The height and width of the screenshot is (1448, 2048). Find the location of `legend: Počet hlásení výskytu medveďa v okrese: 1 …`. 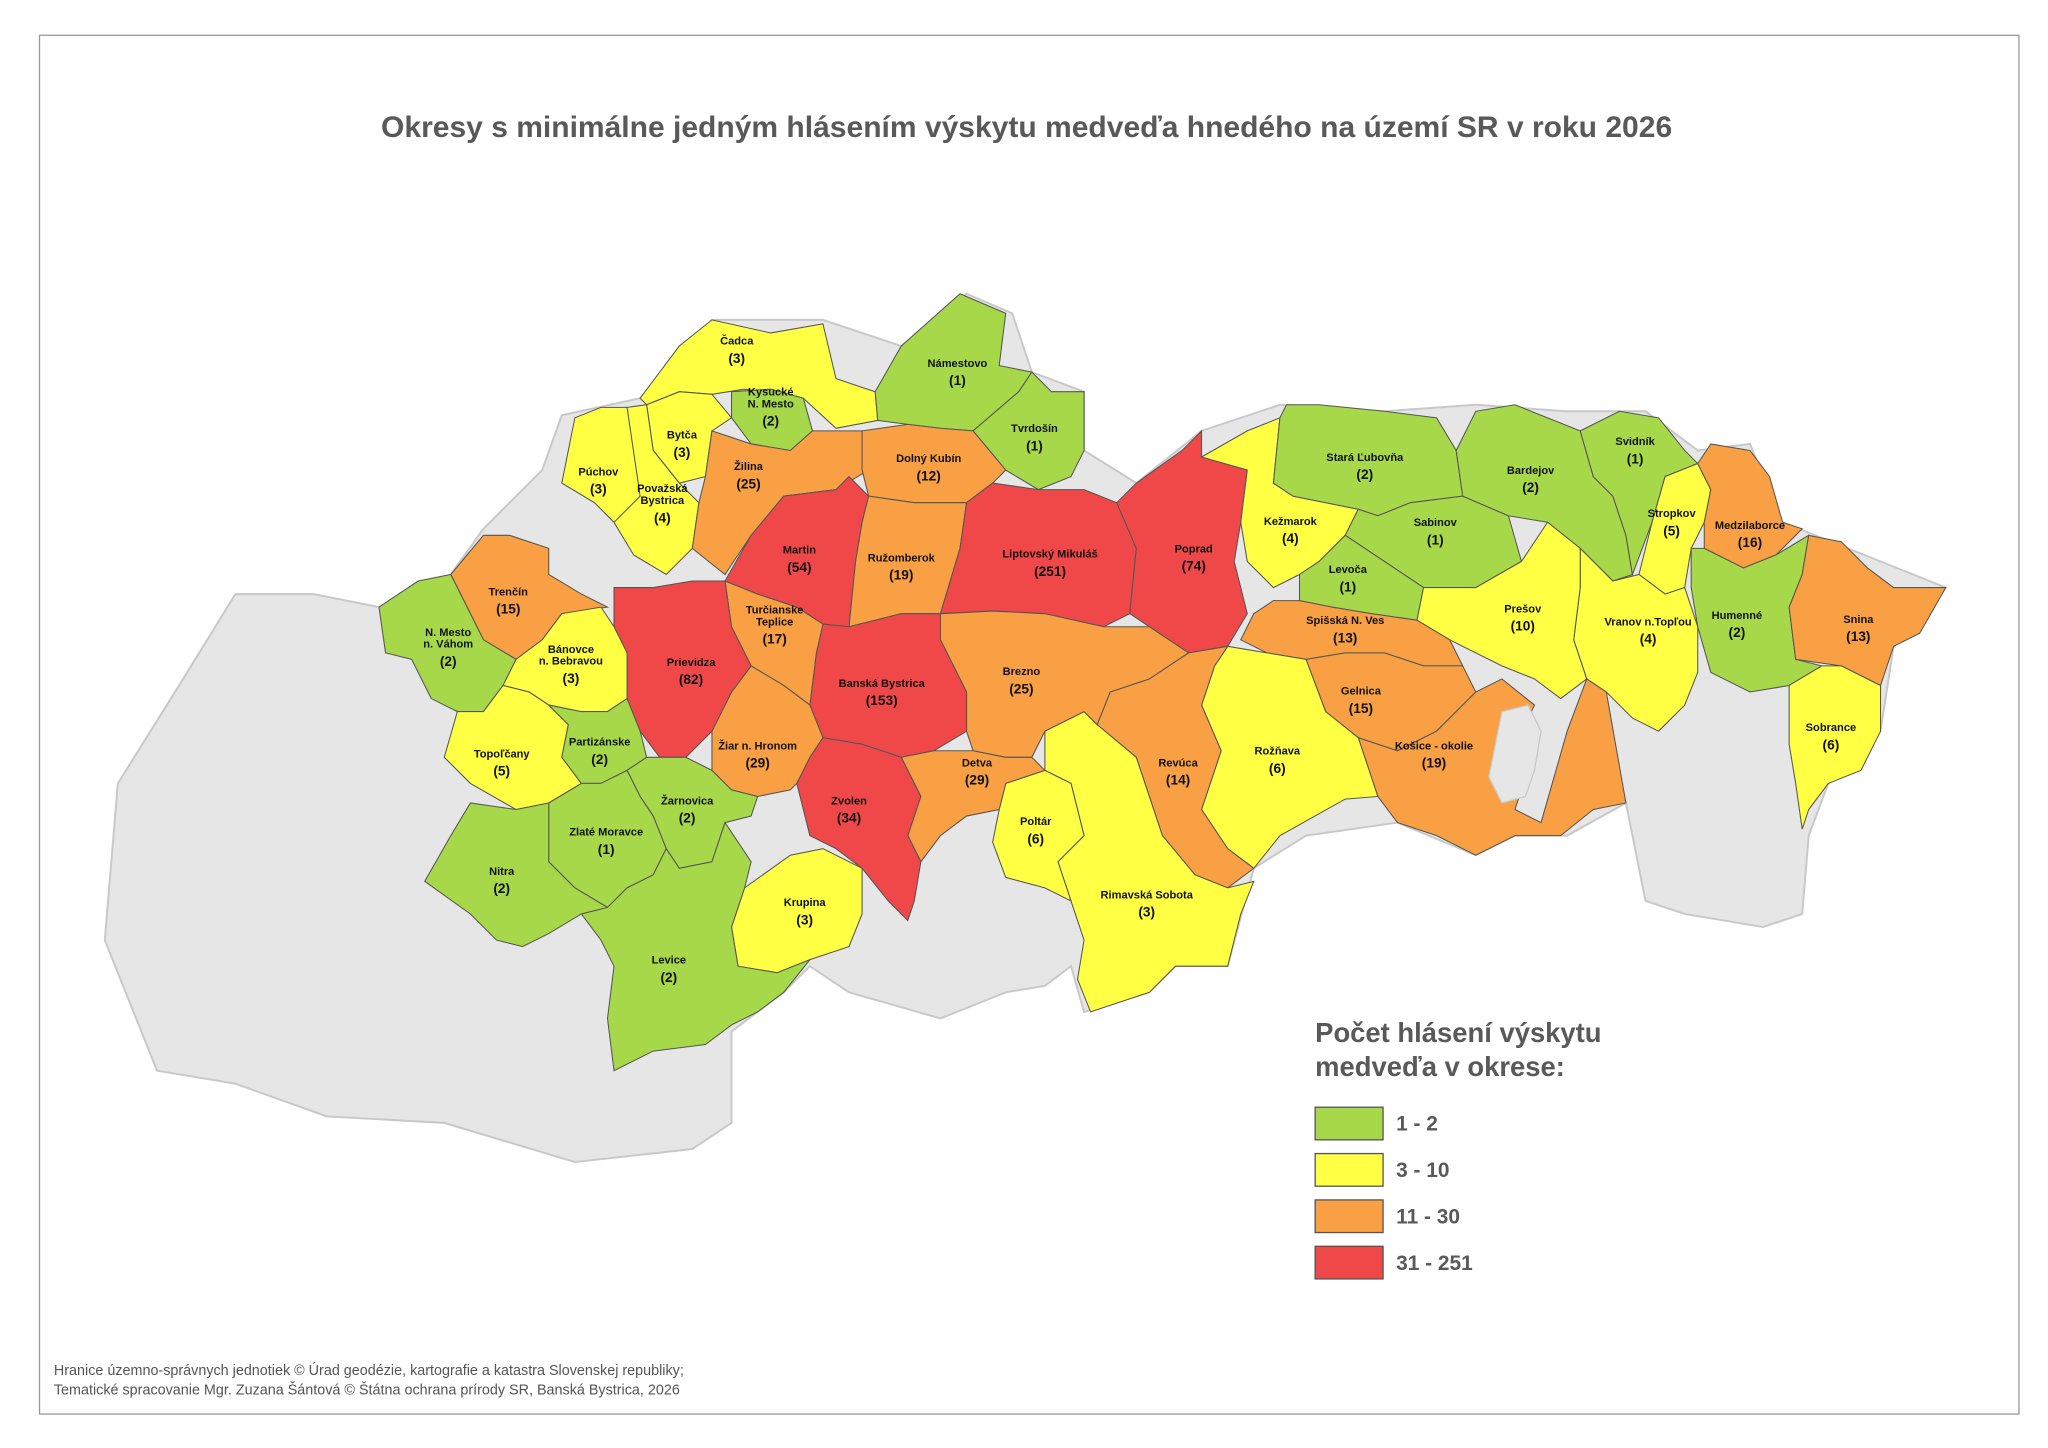

legend: Počet hlásení výskytu medveďa v okrese: 1 … is located at coordinates (1458, 1148).